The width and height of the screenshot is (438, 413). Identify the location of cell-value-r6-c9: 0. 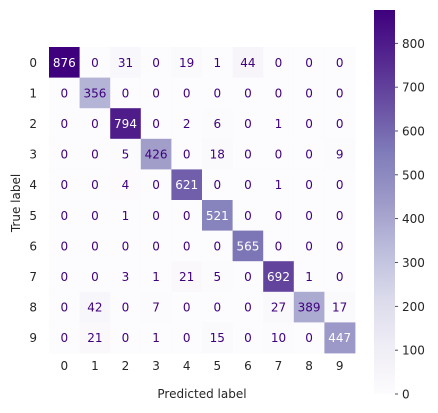
(340, 246).